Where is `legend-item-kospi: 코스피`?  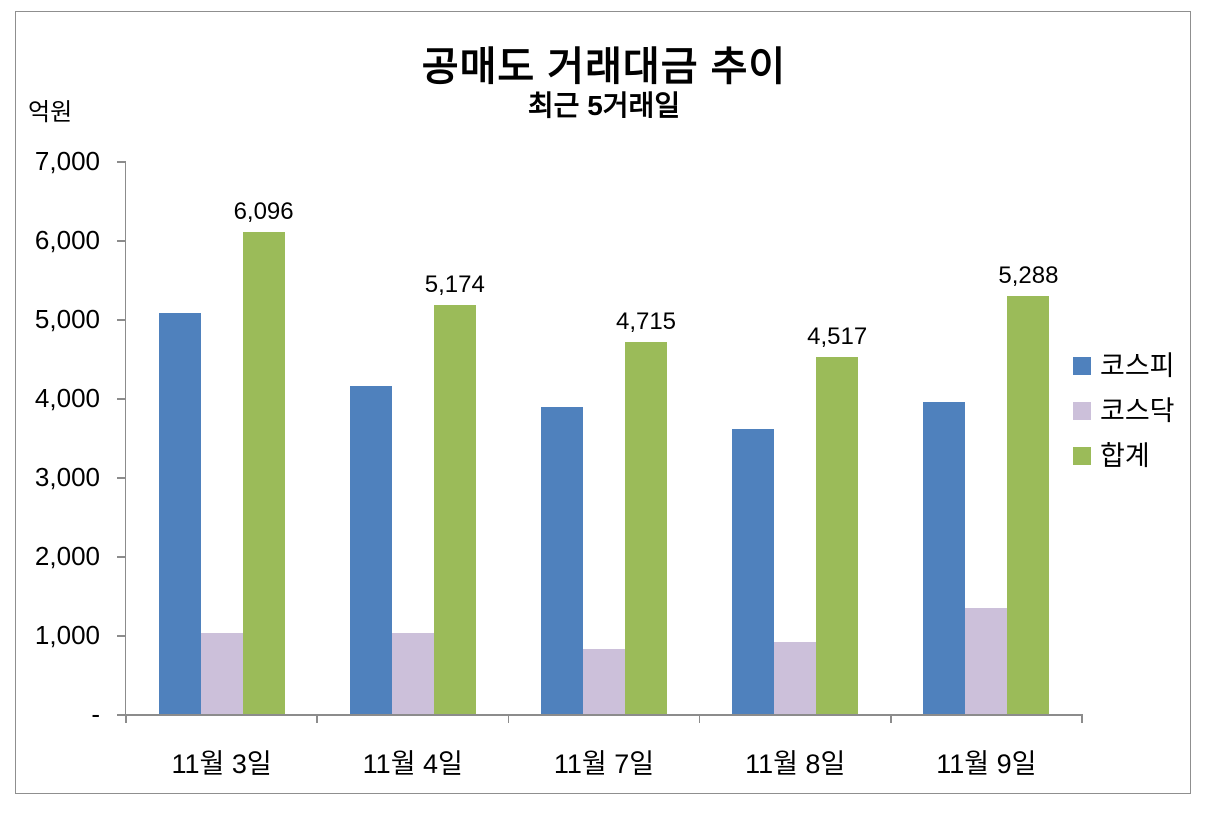
legend-item-kospi: 코스피 is located at coordinates (1124, 366).